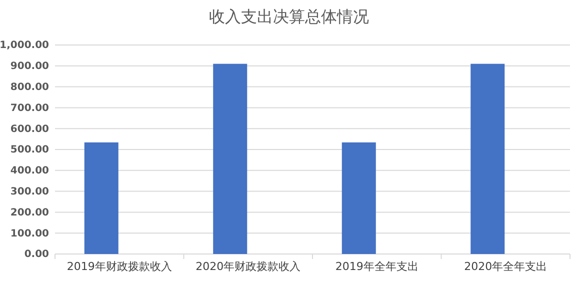  I want to click on x-tick-label: 2020年财政拨款收入, so click(248, 266).